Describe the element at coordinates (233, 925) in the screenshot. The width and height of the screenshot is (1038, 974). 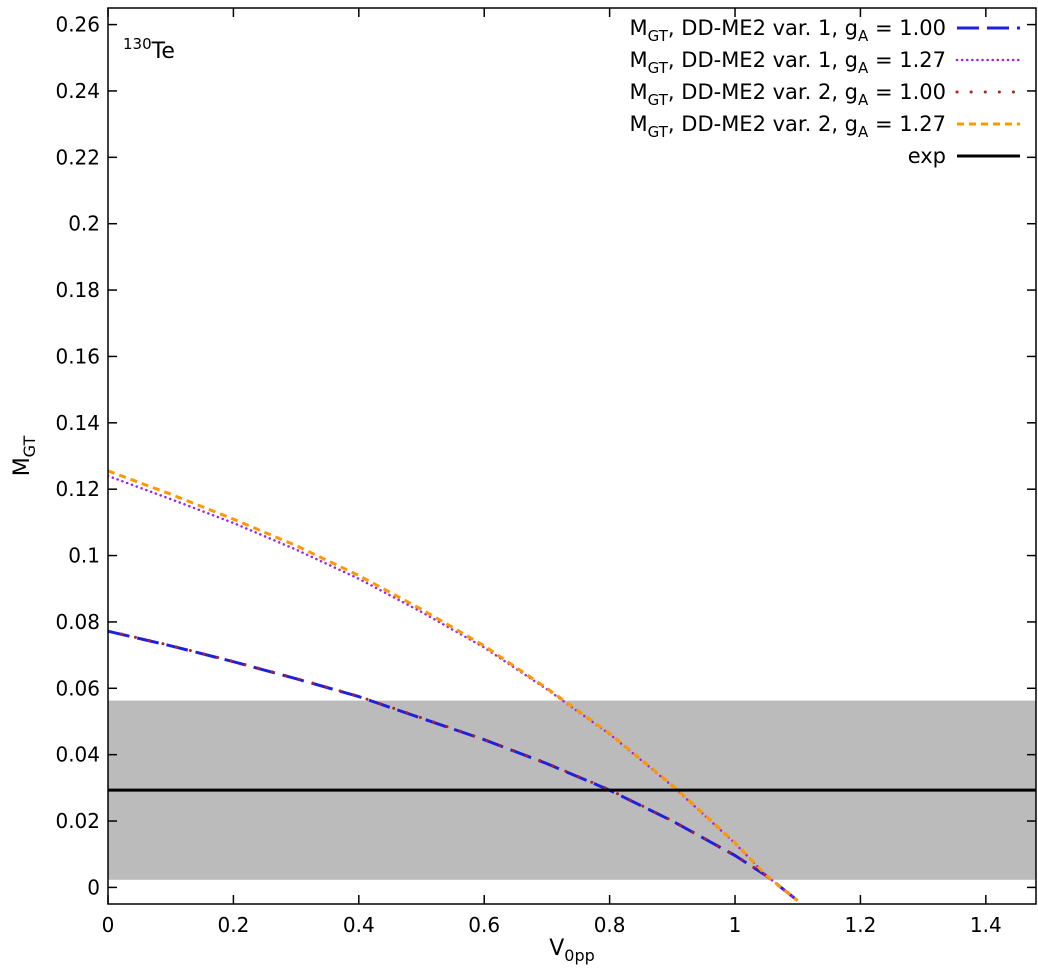
I see `x-tick-label: 0.2` at that location.